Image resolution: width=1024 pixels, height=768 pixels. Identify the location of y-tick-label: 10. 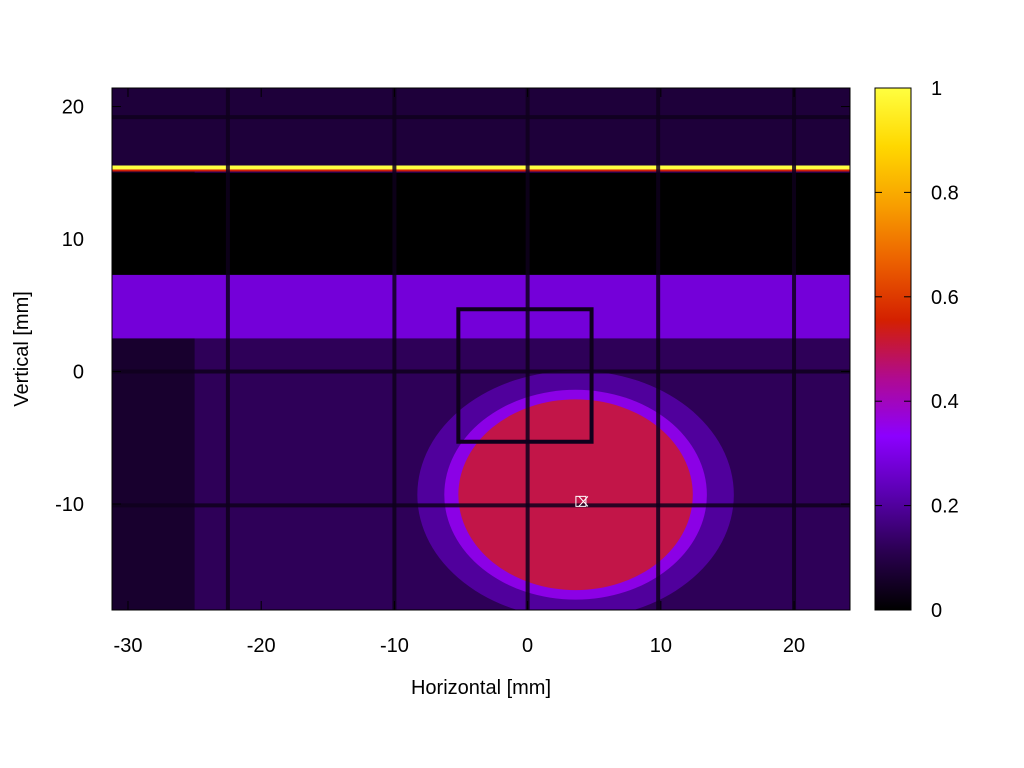
(73, 240).